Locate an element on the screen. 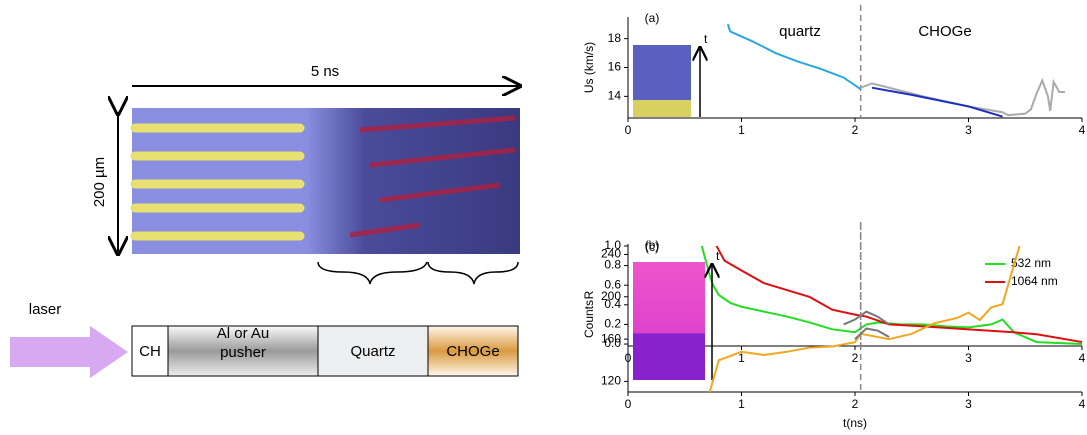 Image resolution: width=1087 pixels, height=435 pixels. laser-arrow is located at coordinates (69, 352).